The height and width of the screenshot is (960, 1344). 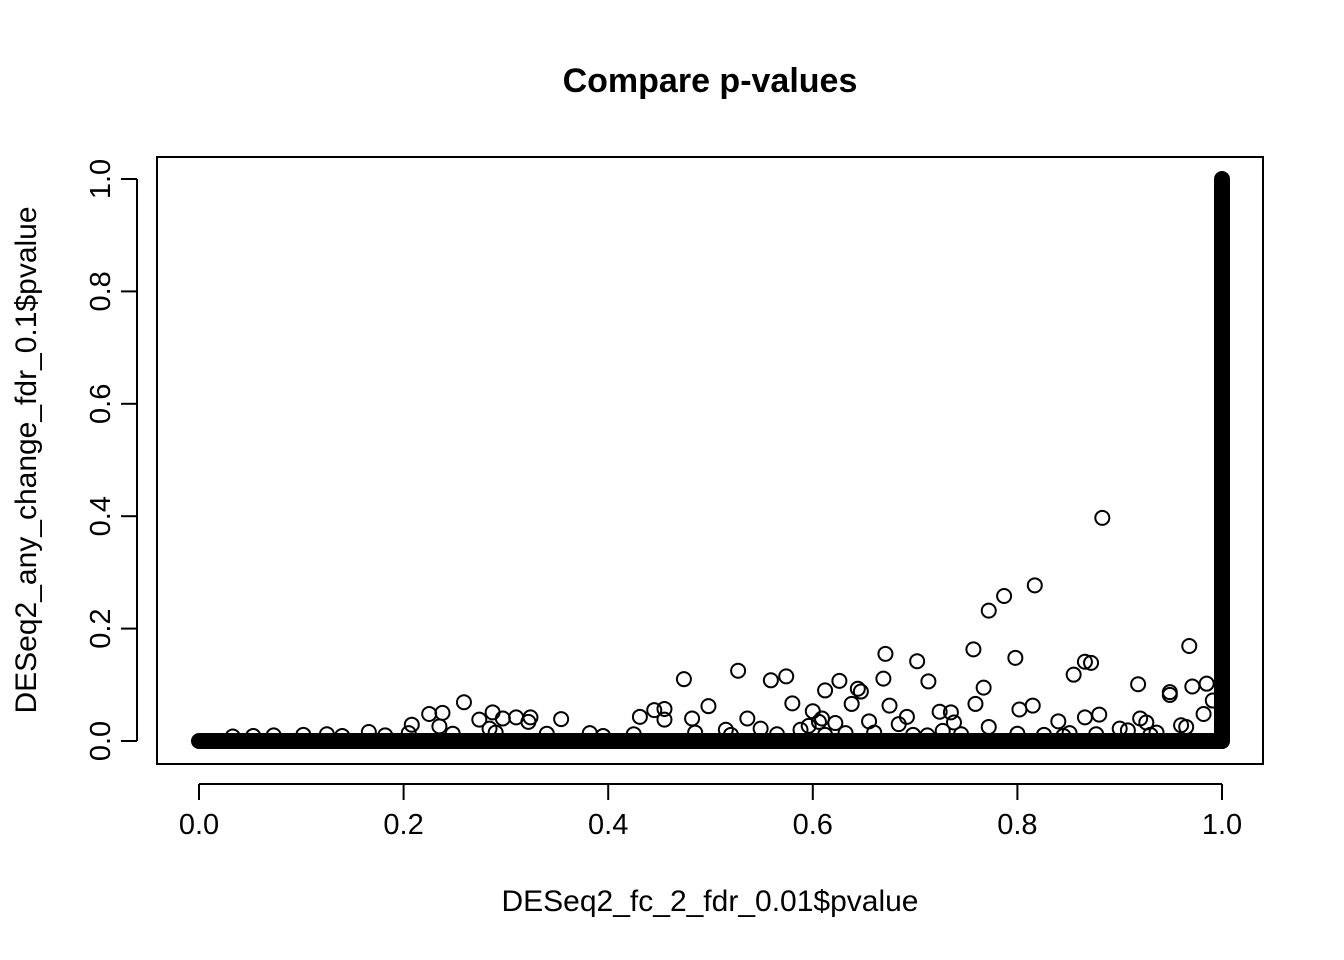 What do you see at coordinates (101, 628) in the screenshot?
I see `y-tick-label: 0.2` at bounding box center [101, 628].